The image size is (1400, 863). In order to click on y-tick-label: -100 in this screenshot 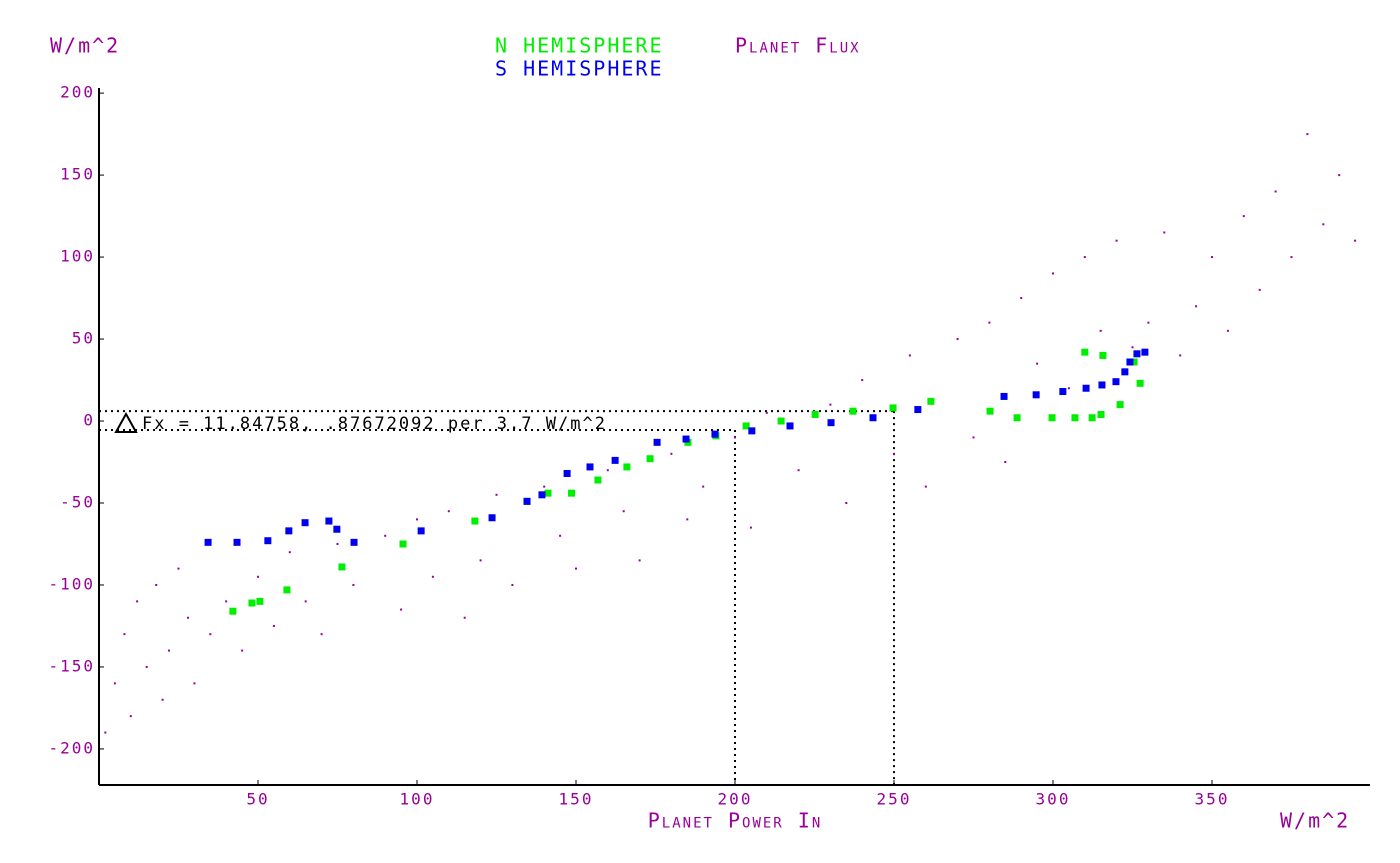, I will do `click(71, 583)`.